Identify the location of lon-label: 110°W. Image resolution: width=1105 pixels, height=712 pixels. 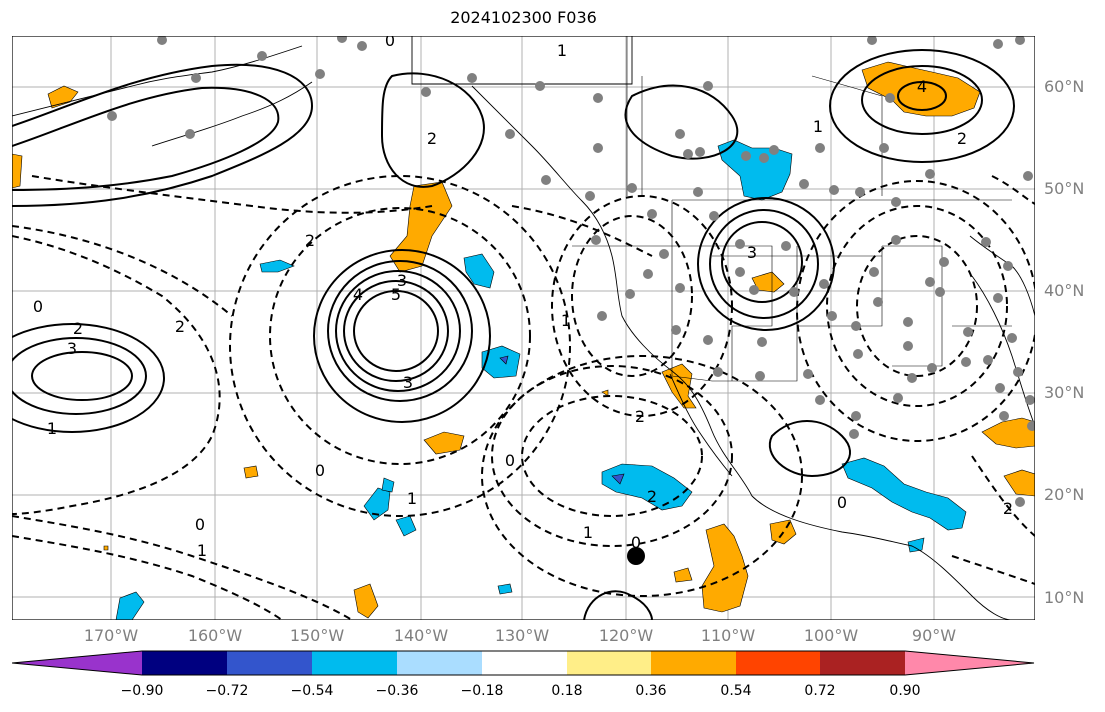
(728, 635).